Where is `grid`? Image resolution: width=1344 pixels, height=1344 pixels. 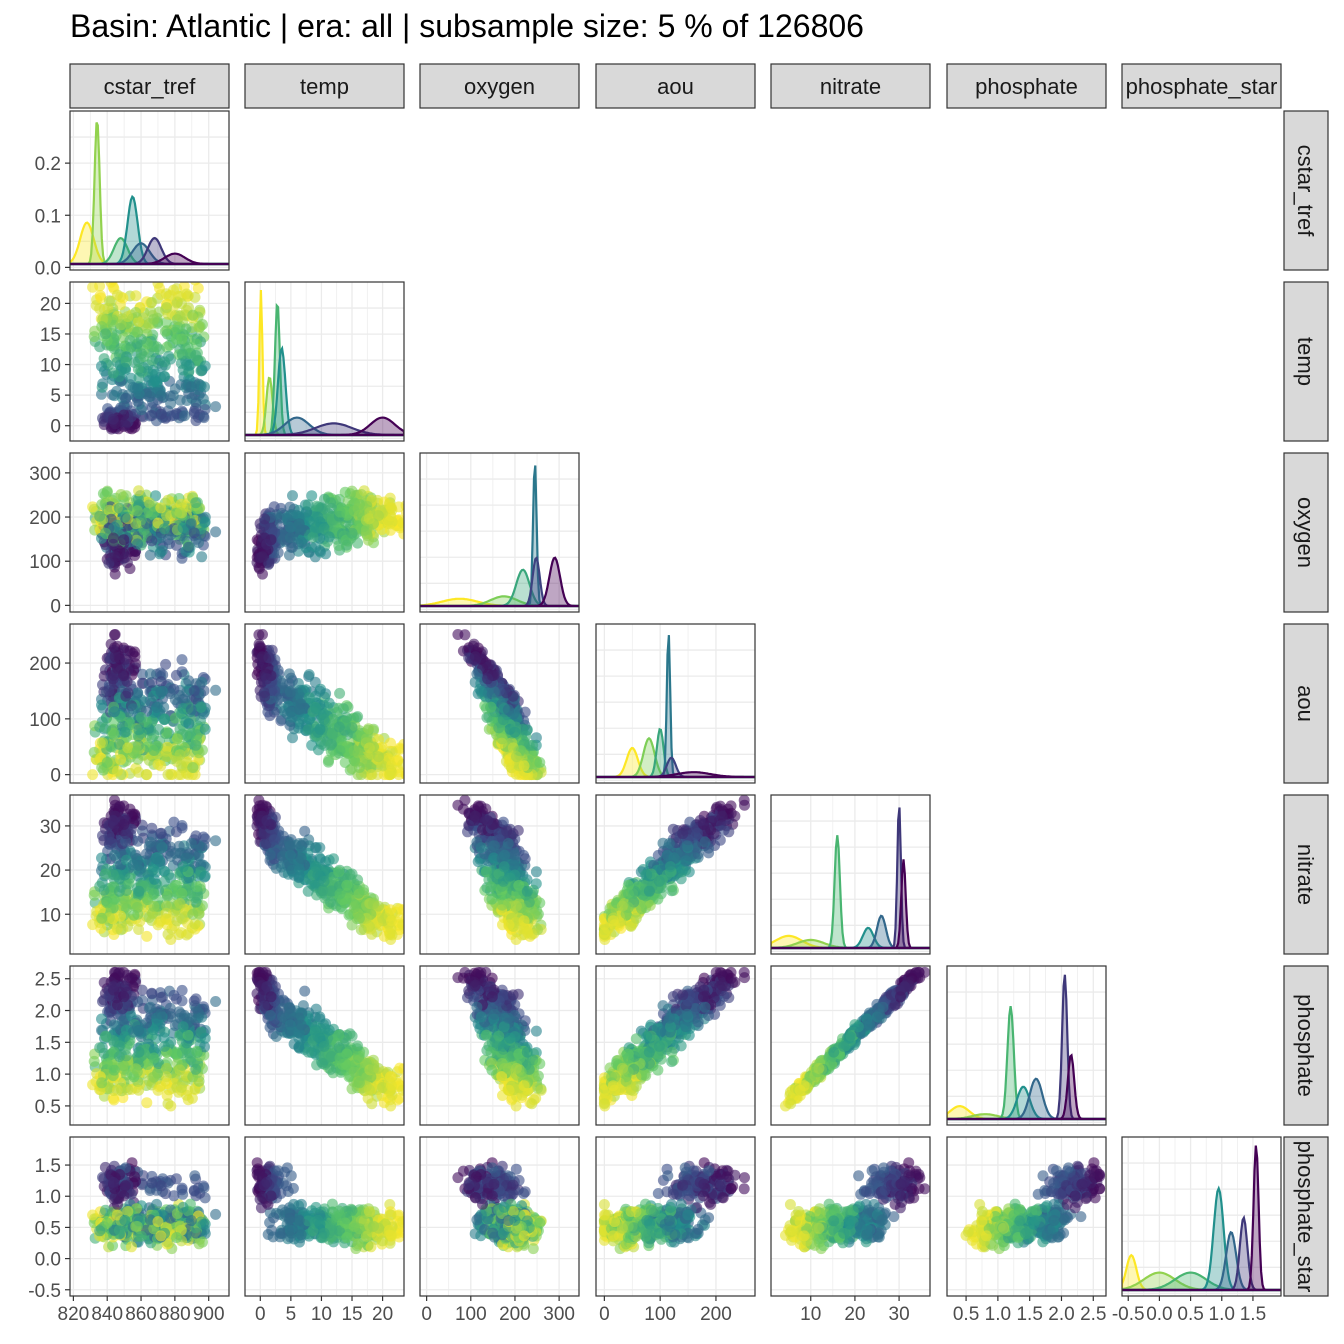
grid is located at coordinates (324, 361).